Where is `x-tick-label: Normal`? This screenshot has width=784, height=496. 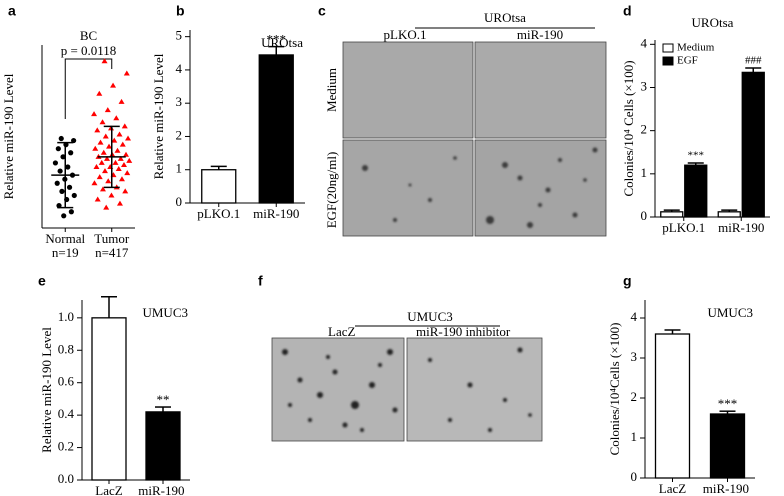
x-tick-label: Normal is located at coordinates (65, 238).